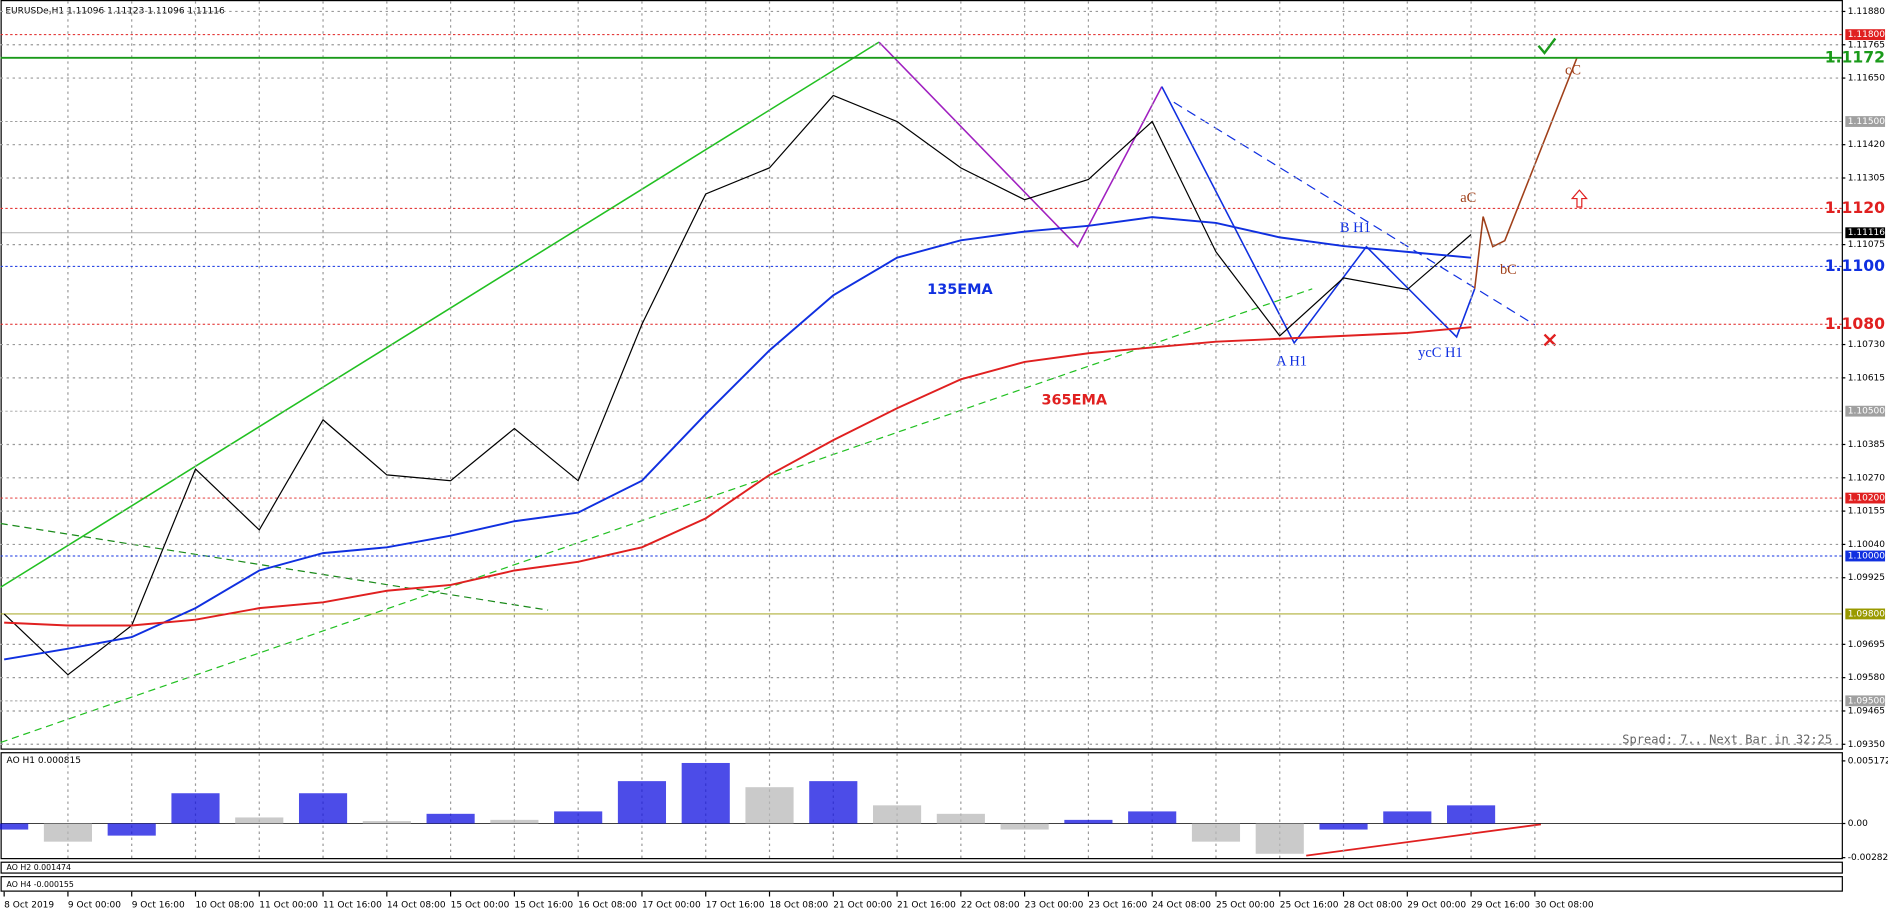  Describe the element at coordinates (735, 905) in the screenshot. I see `x-tick-label: 17 Oct 16:00` at that location.